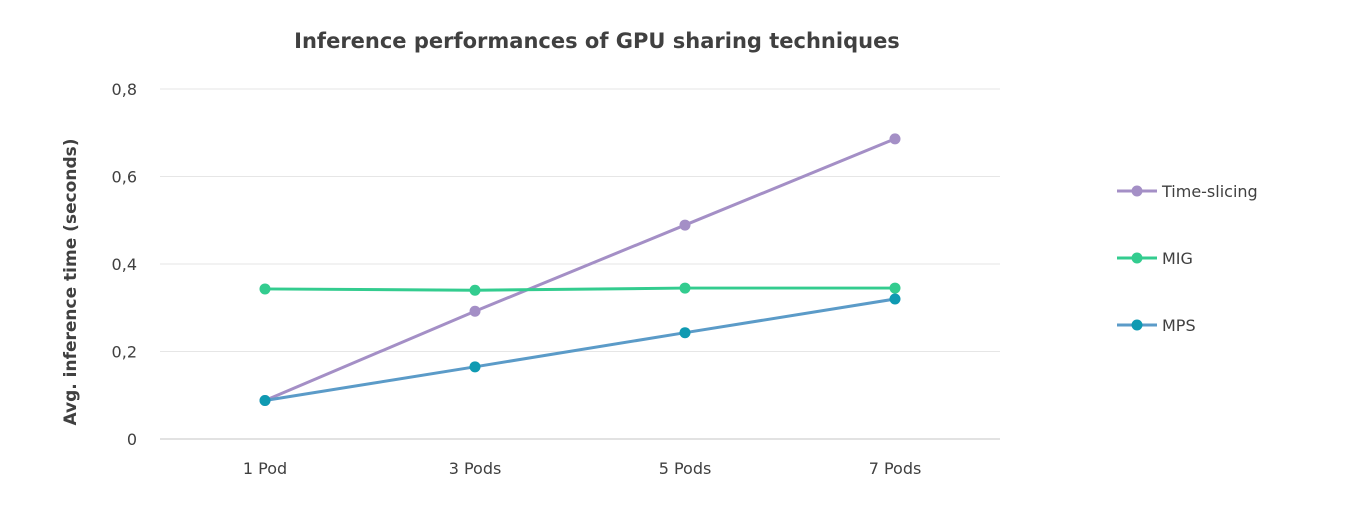  I want to click on y-axis-ticks: 0 0,2 0,4 0,6 0,8, so click(124, 264).